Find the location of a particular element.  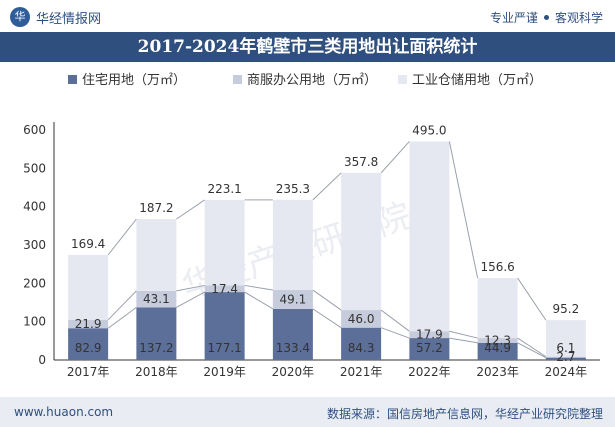

brand: 华 华经情报网 is located at coordinates (55, 17).